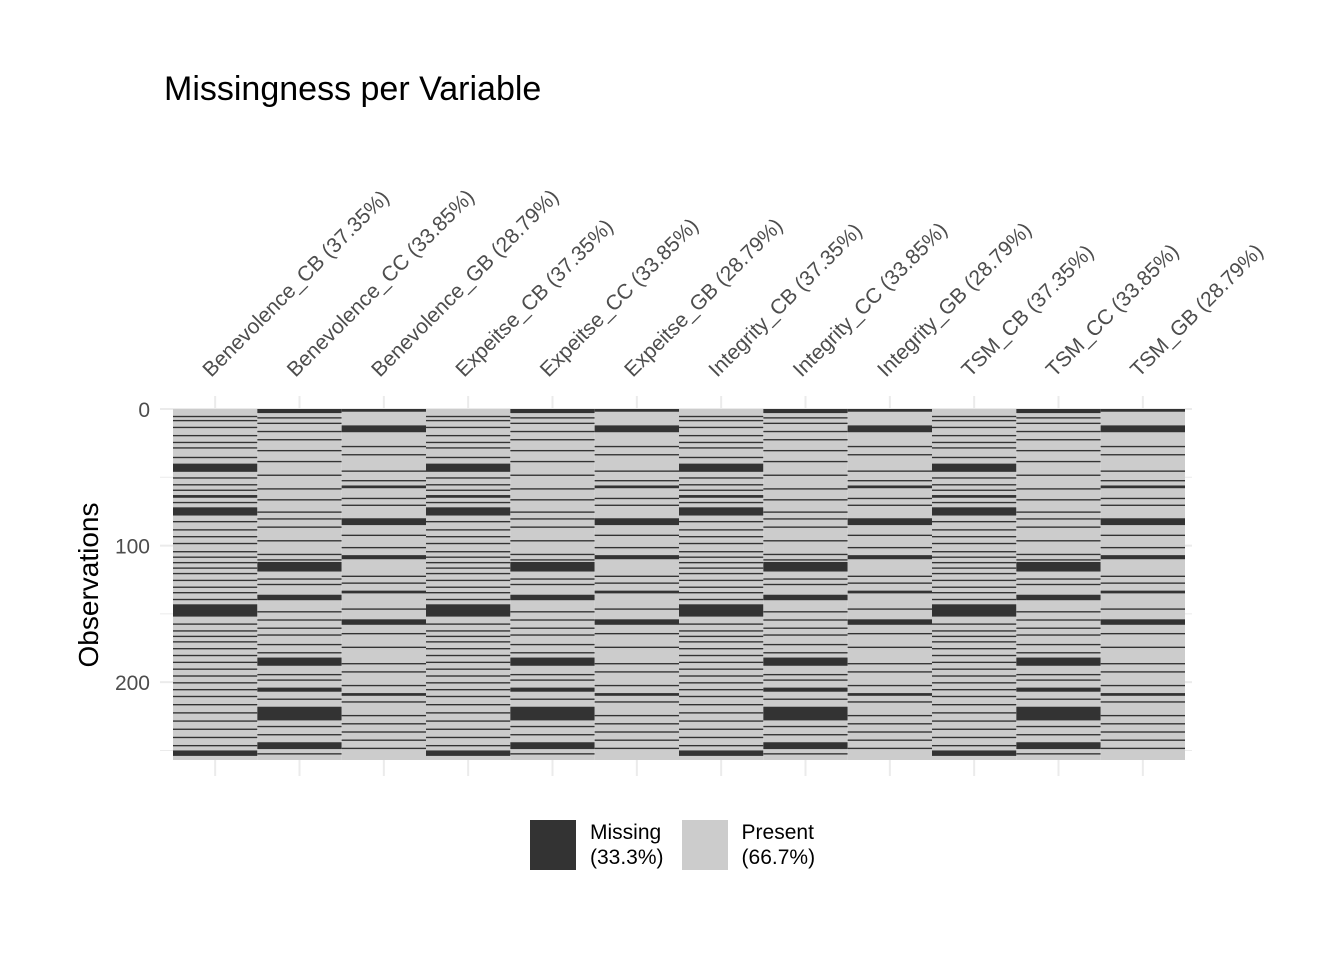  Describe the element at coordinates (721, 584) in the screenshot. I see `present-cell-column` at that location.